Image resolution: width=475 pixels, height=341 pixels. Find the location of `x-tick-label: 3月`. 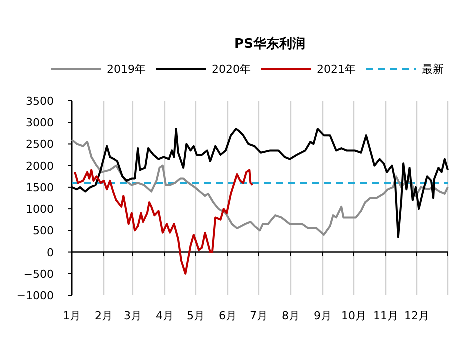

x-tick-label: 3月 is located at coordinates (133, 316).